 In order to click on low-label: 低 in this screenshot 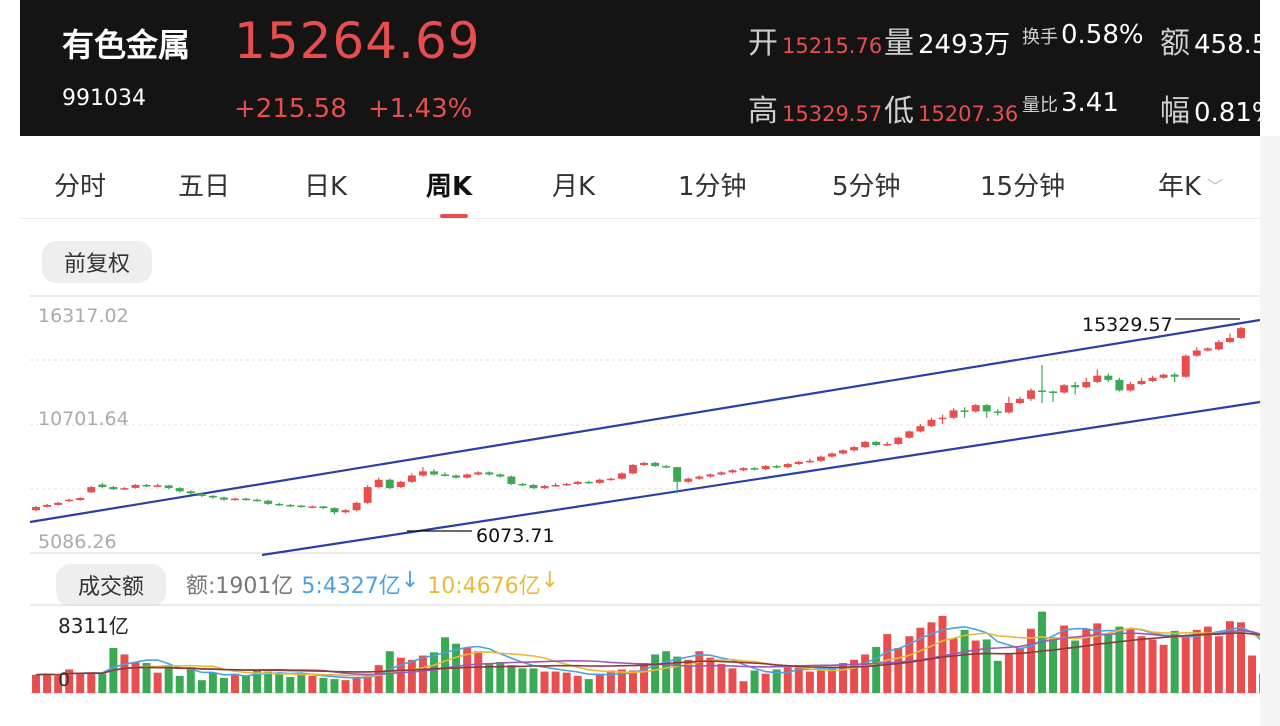, I will do `click(899, 111)`.